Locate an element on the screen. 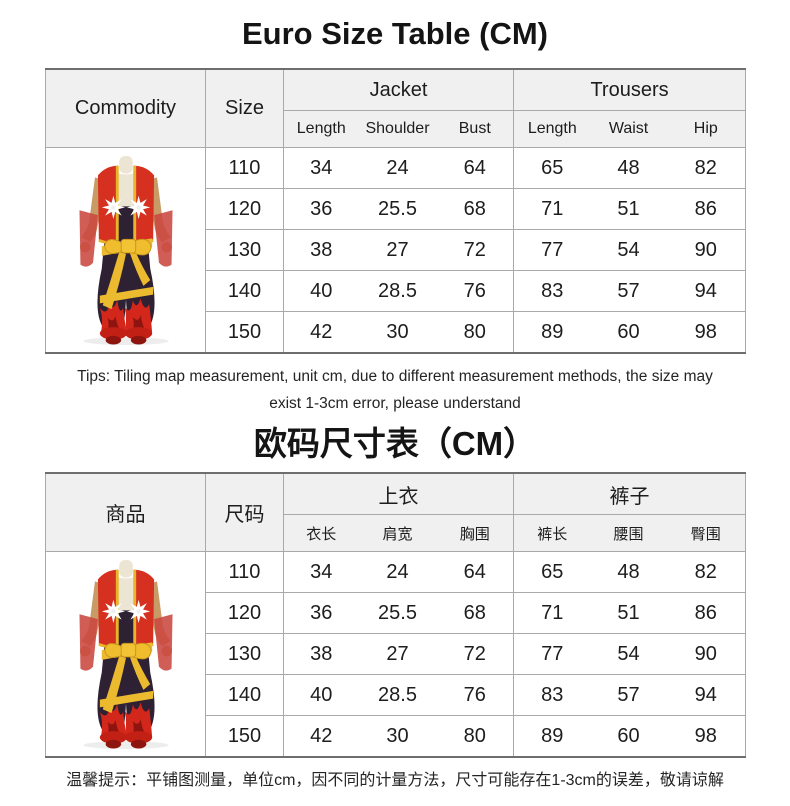 This screenshot has width=790, height=806. trousers-hip-value: 98 is located at coordinates (706, 332).